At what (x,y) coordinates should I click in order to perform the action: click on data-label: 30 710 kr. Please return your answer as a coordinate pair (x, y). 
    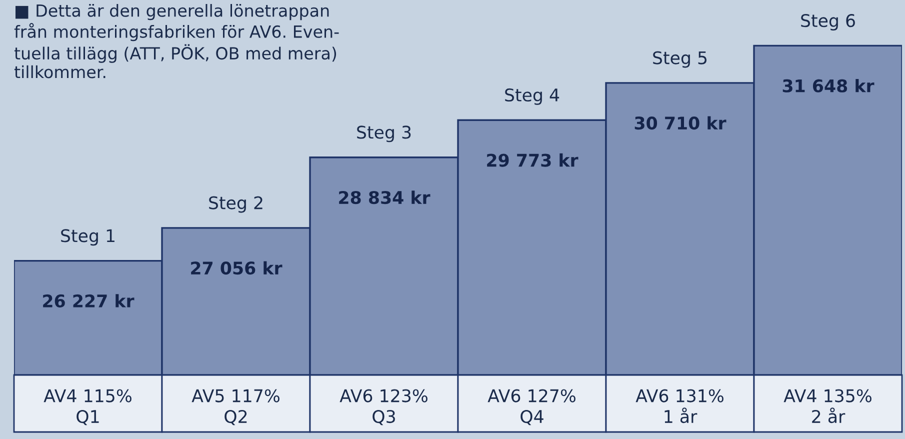
    Looking at the image, I should click on (680, 123).